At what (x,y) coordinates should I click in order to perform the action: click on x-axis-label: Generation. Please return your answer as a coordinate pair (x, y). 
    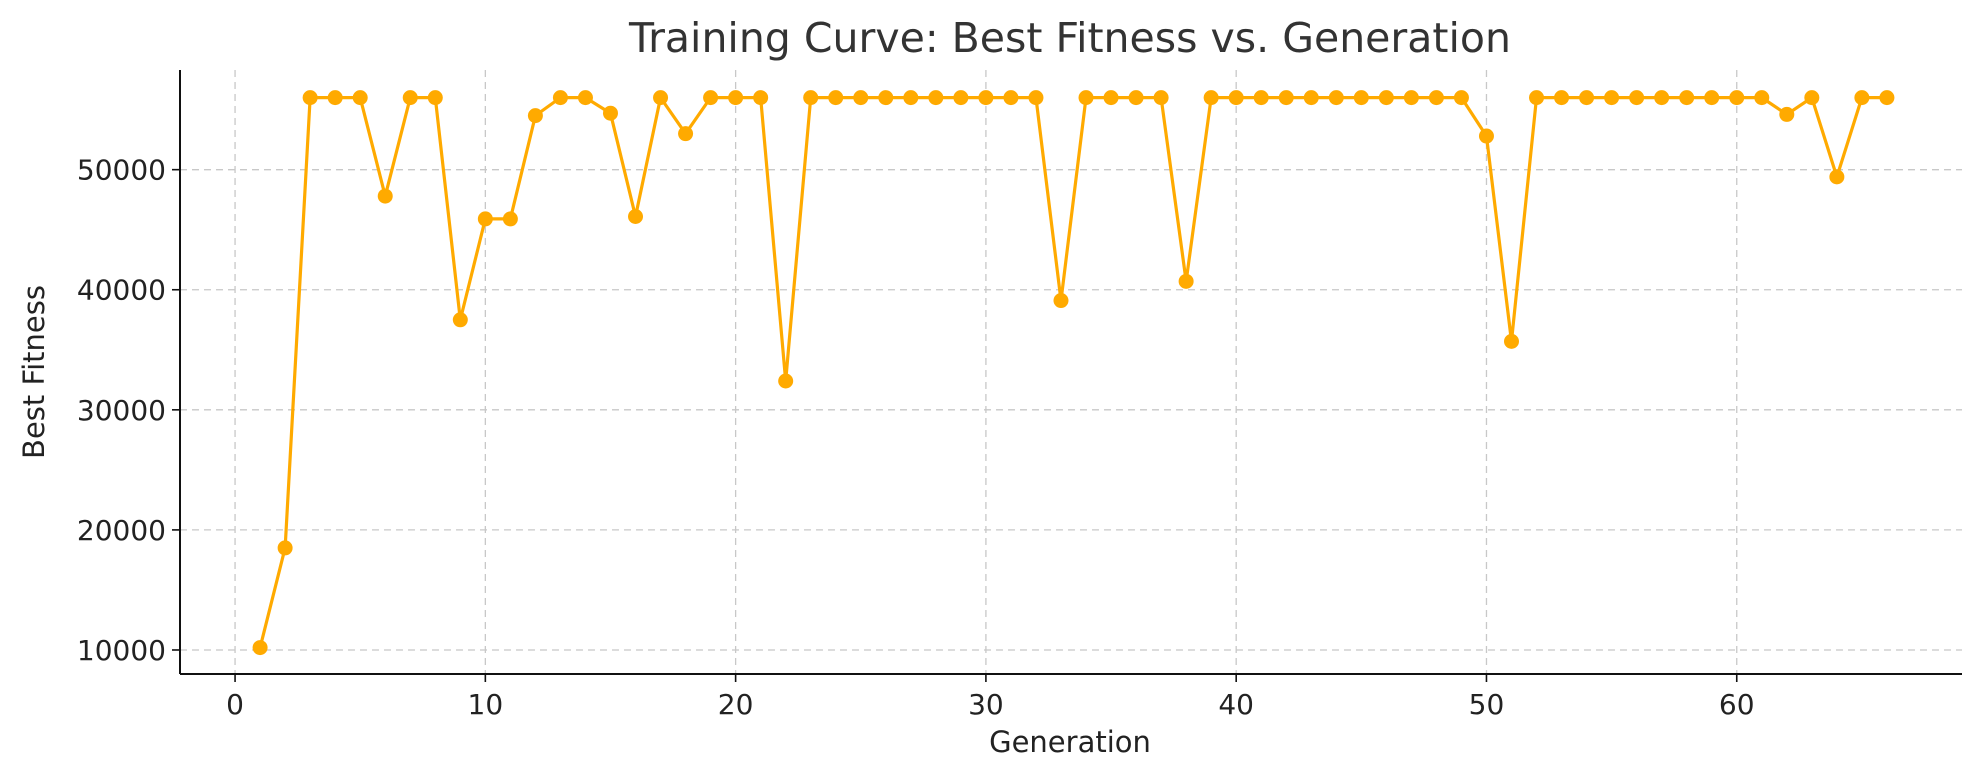
    Looking at the image, I should click on (1070, 742).